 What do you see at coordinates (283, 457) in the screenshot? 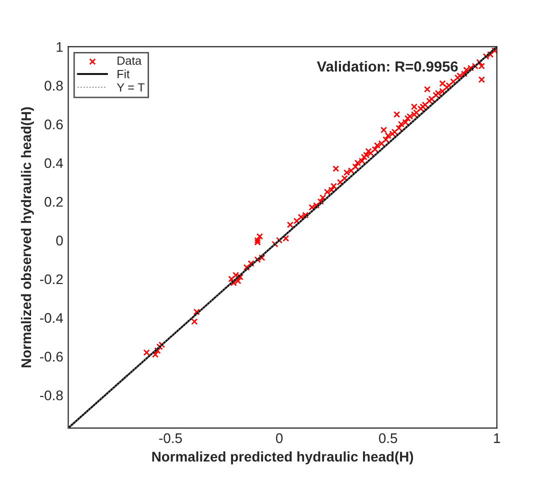
I see `x-axis-title: Normalized predicted hydraulic head(H)` at bounding box center [283, 457].